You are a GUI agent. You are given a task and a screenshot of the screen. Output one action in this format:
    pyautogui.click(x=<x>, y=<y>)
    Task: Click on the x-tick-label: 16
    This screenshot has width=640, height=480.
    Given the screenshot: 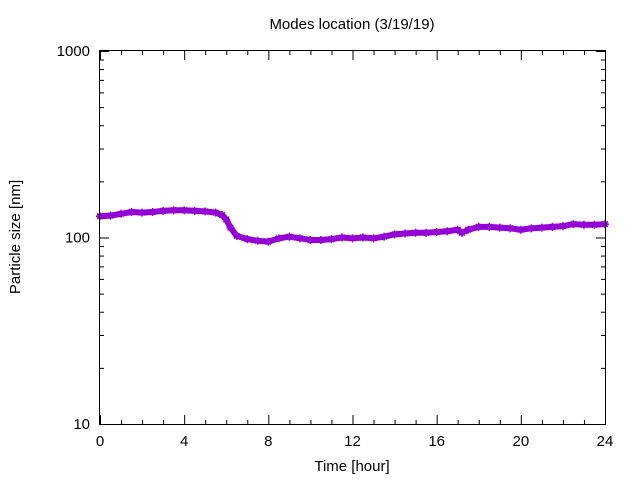 What is the action you would take?
    pyautogui.click(x=436, y=441)
    